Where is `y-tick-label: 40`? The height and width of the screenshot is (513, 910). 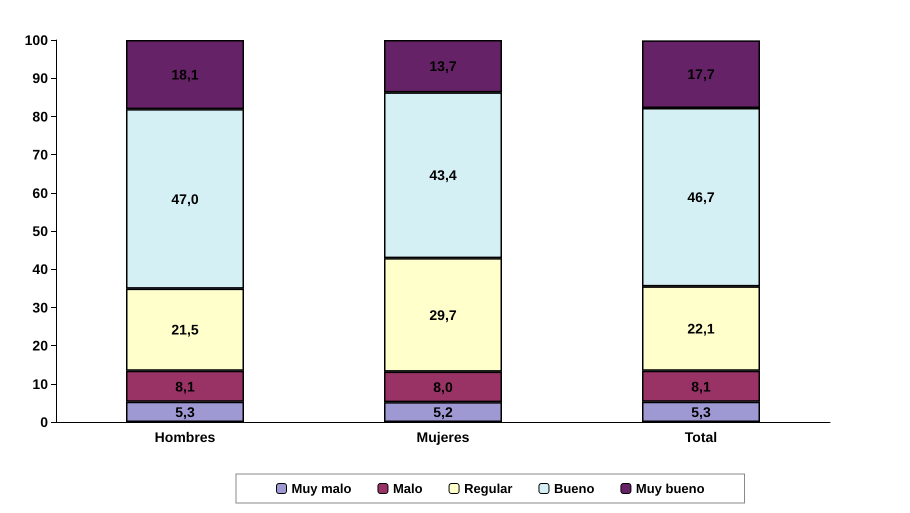
y-tick-label: 40 is located at coordinates (40, 269).